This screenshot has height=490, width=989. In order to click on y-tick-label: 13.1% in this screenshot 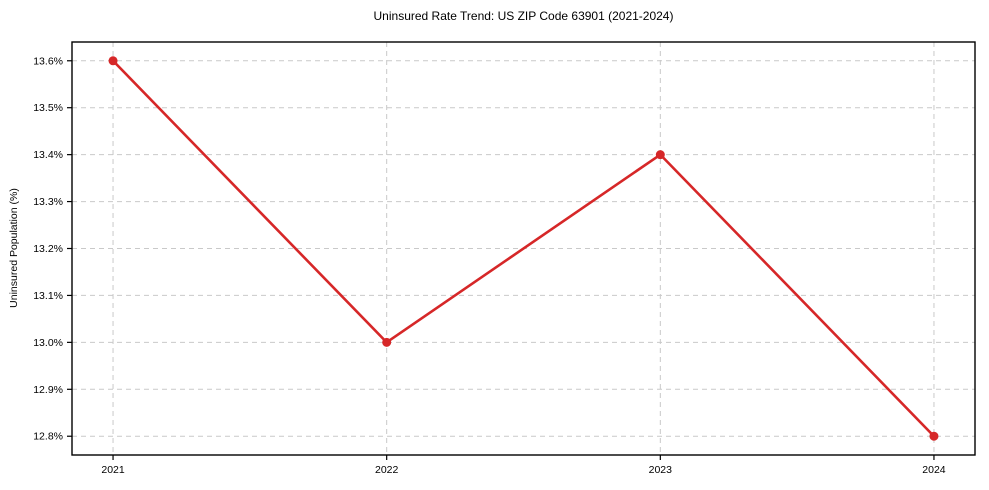, I will do `click(48, 296)`.